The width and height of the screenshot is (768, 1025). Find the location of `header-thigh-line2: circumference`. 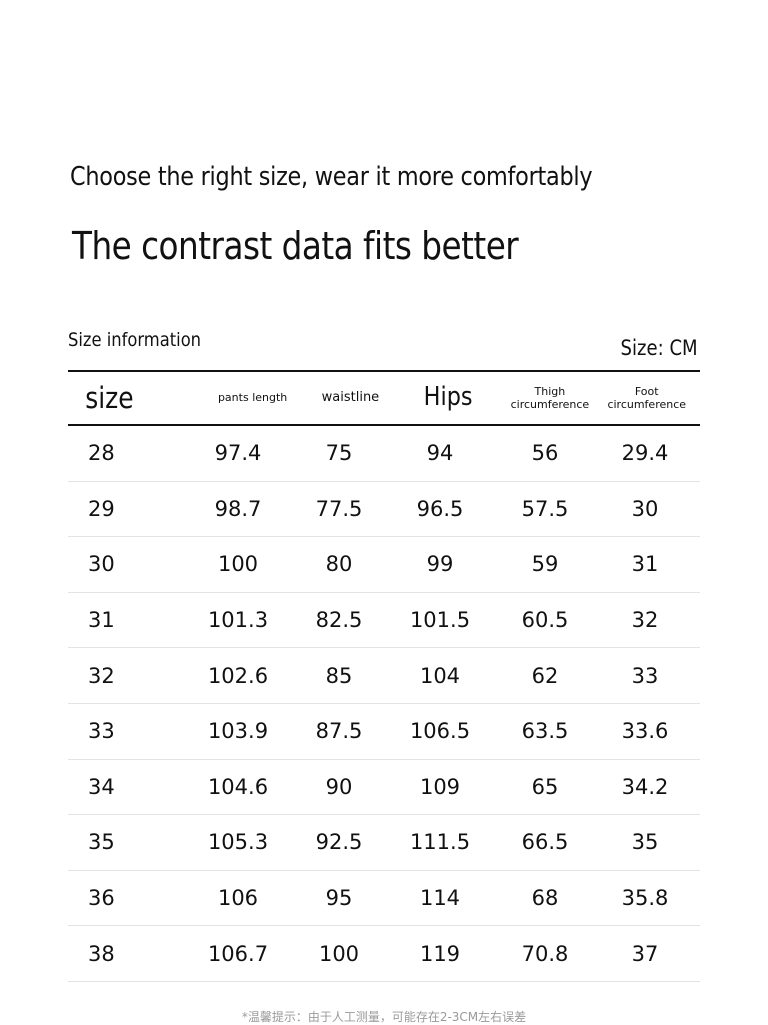

header-thigh-line2: circumference is located at coordinates (550, 404).